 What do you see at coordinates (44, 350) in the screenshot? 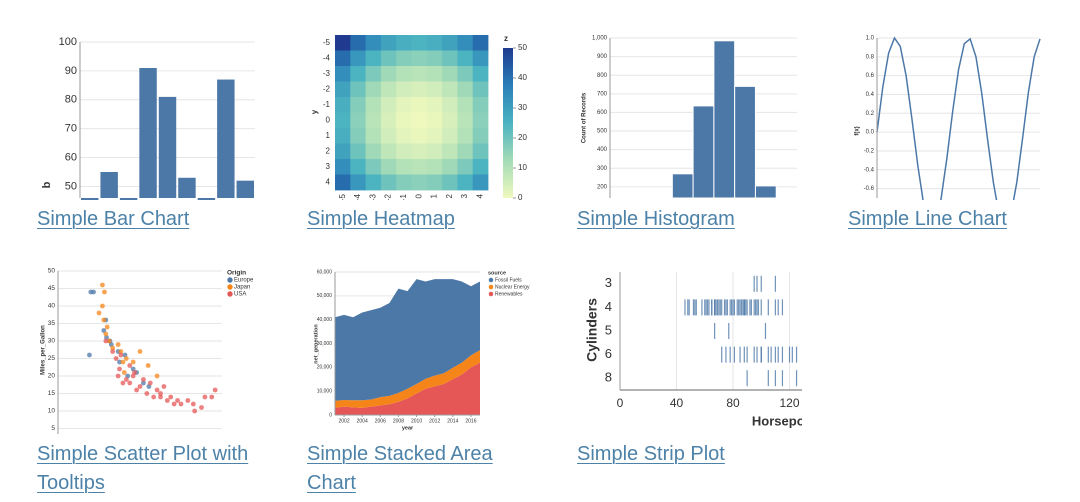
I see `y-axis-title: Miles_per_Gallon` at bounding box center [44, 350].